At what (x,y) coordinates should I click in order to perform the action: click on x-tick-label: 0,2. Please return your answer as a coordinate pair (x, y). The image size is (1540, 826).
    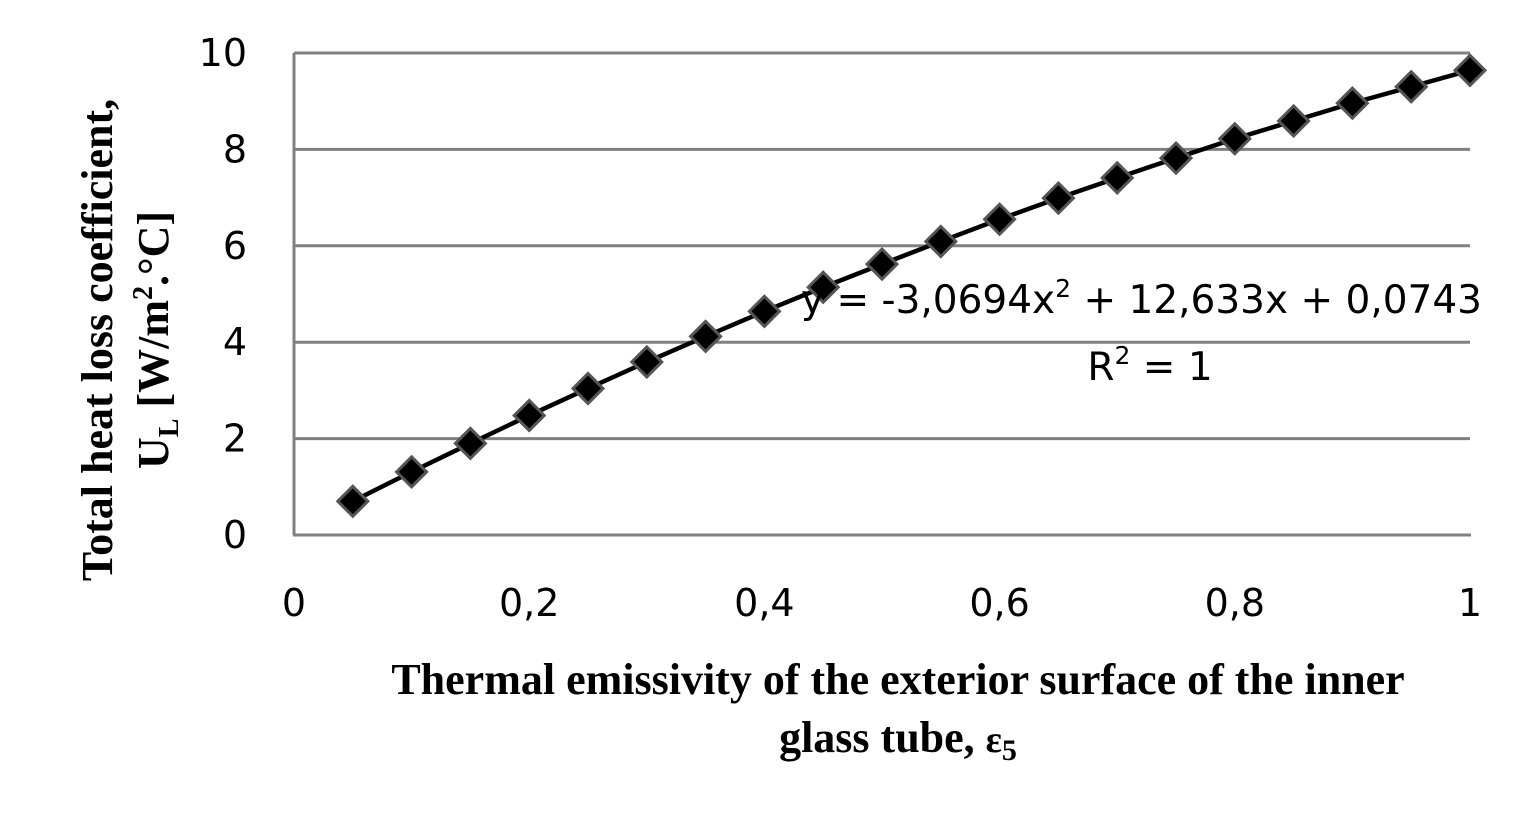
    Looking at the image, I should click on (529, 603).